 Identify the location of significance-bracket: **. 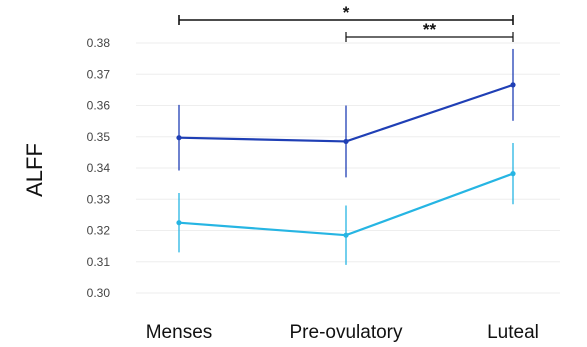
(429, 31).